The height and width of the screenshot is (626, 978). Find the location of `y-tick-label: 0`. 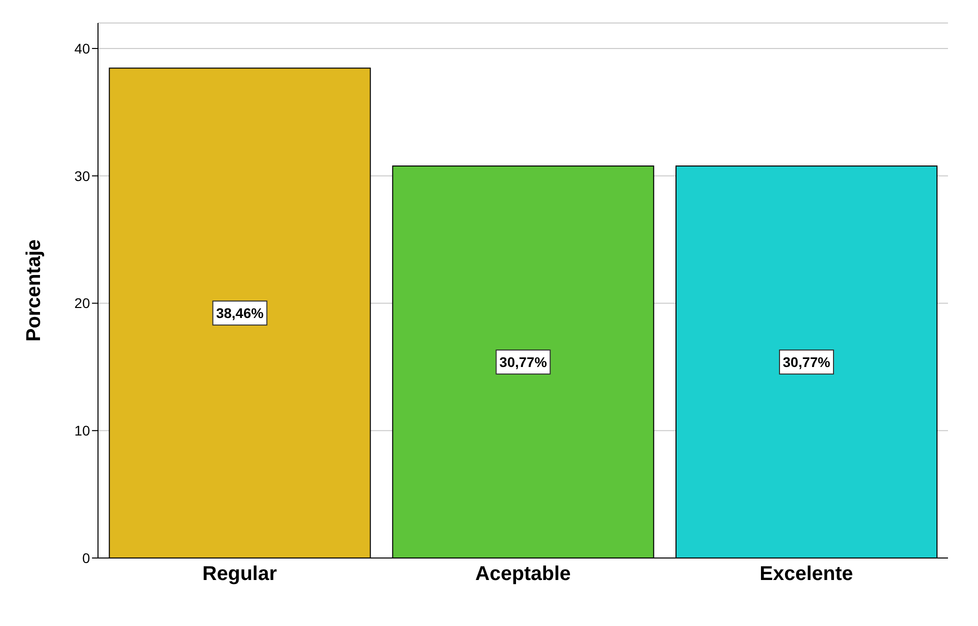

y-tick-label: 0 is located at coordinates (86, 558).